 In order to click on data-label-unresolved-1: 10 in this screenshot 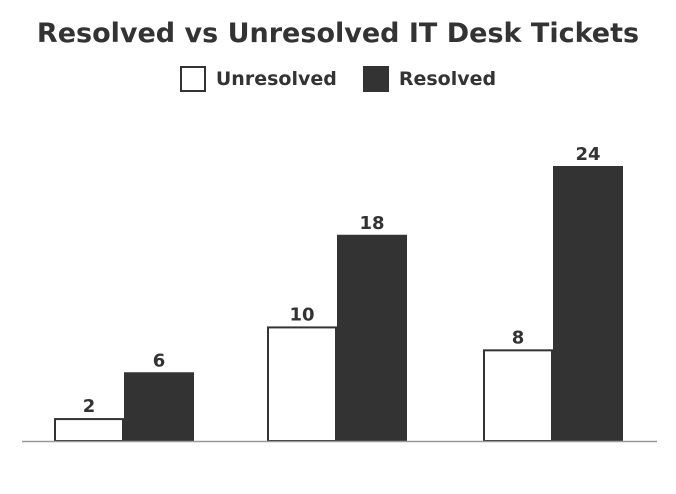, I will do `click(301, 314)`.